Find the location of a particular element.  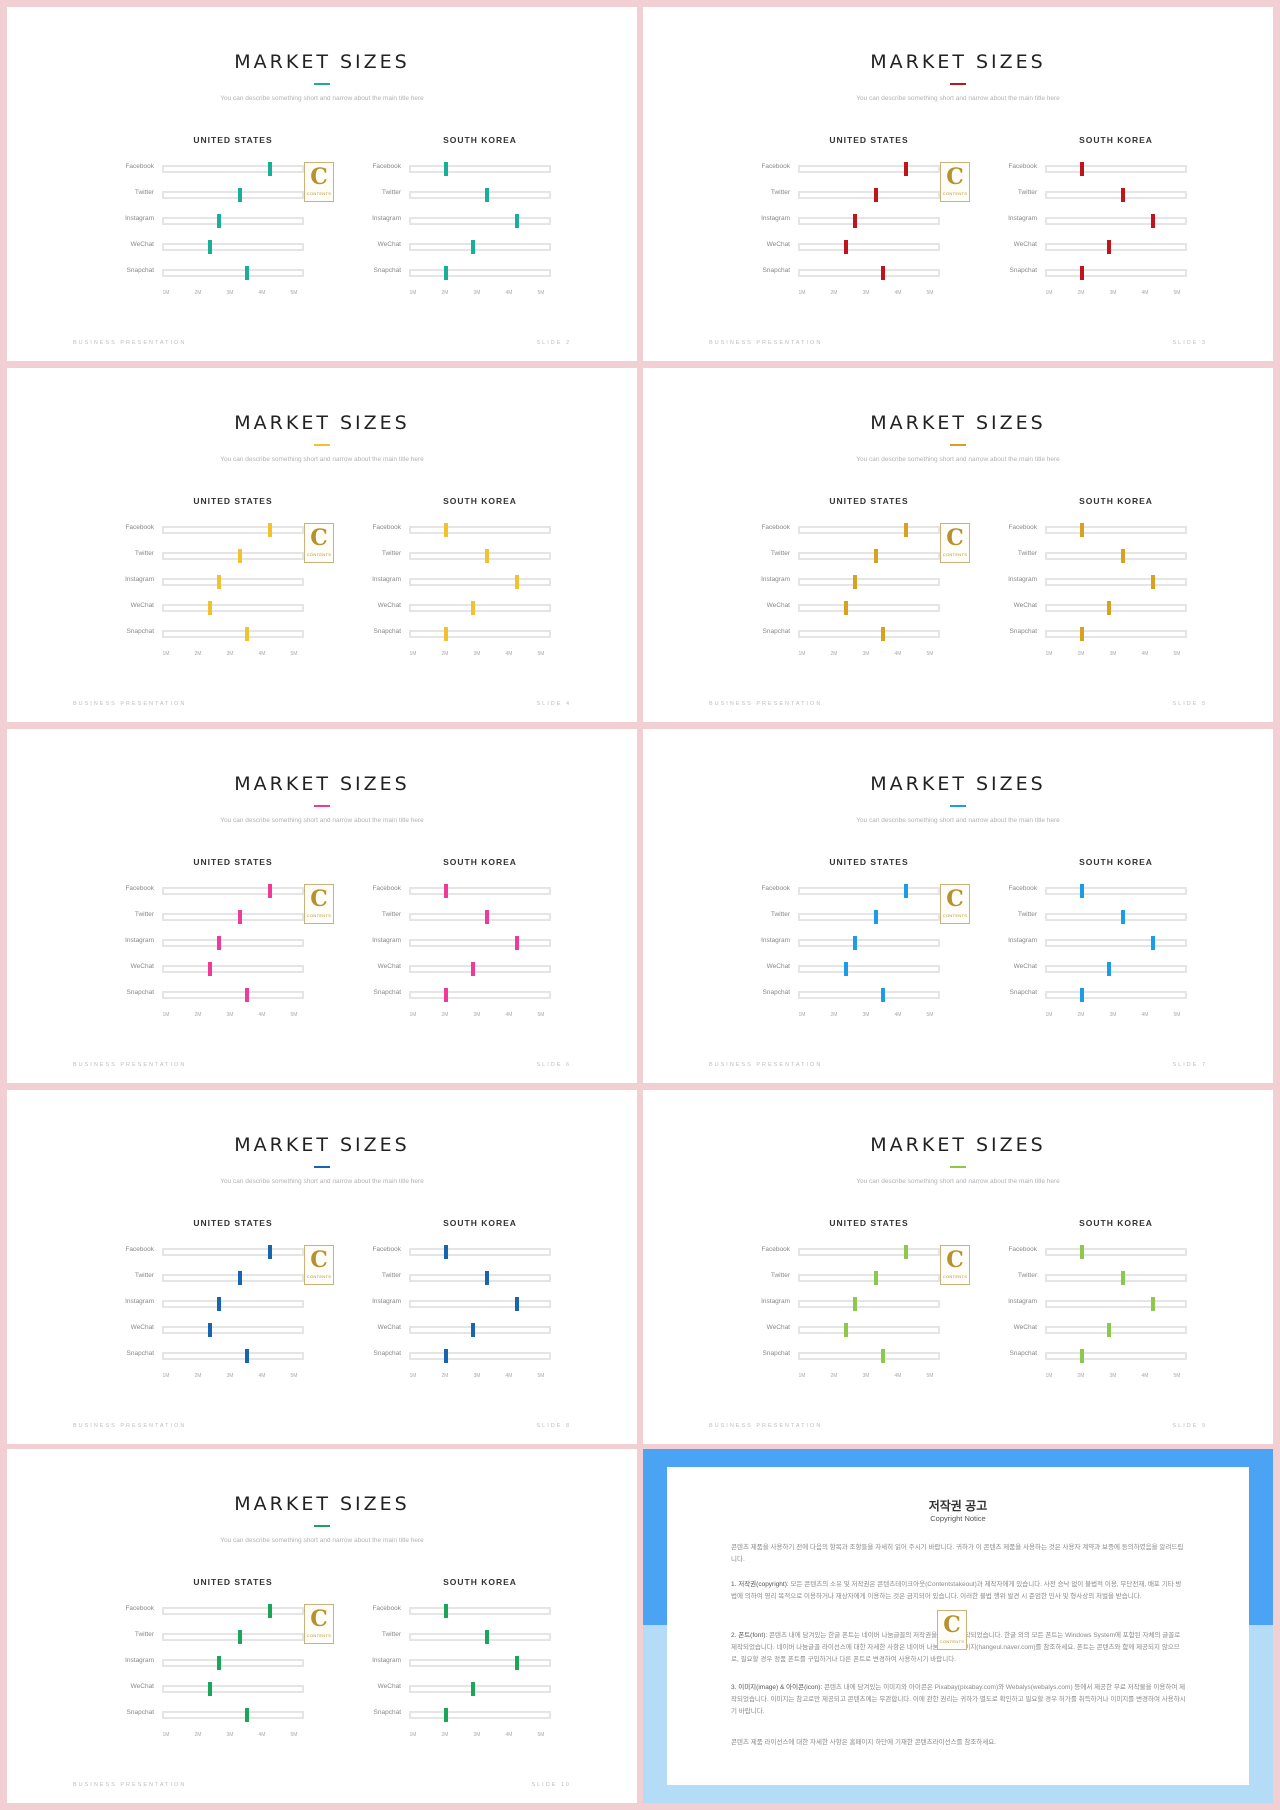

footer-slide-number: SLIDE 5 is located at coordinates (1189, 704).